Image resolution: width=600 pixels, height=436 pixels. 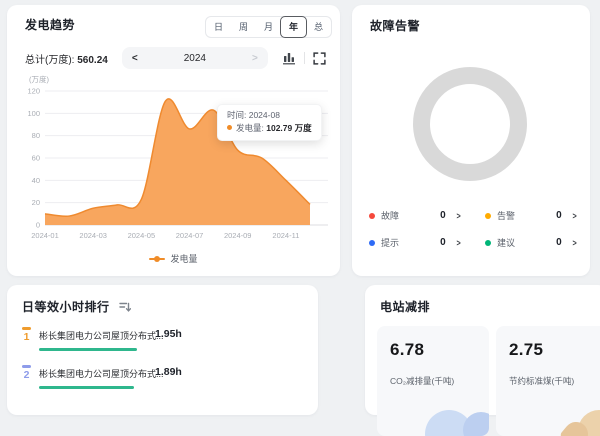 What do you see at coordinates (542, 381) in the screenshot?
I see `coal-label: 节约标准煤(千吨)` at bounding box center [542, 381].